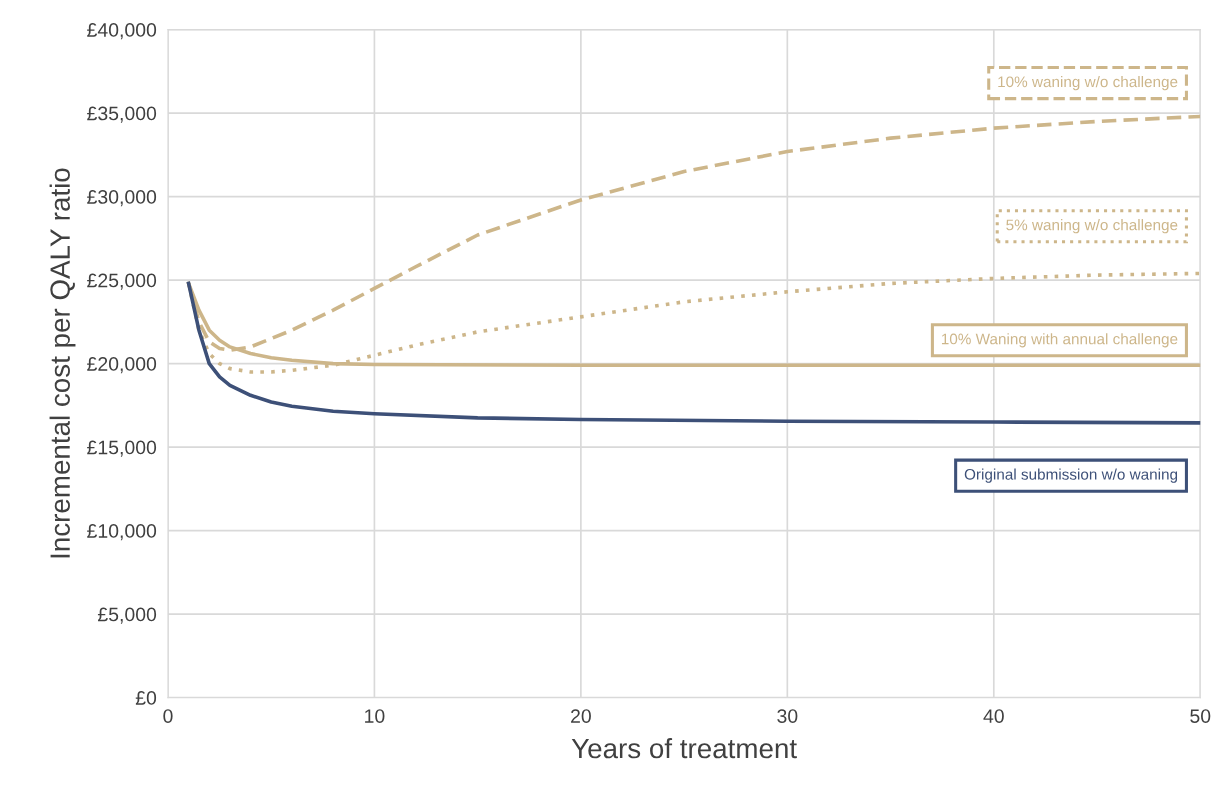 The image size is (1226, 800). What do you see at coordinates (1059, 340) in the screenshot?
I see `series-label: 10% Waning with annual challenge` at bounding box center [1059, 340].